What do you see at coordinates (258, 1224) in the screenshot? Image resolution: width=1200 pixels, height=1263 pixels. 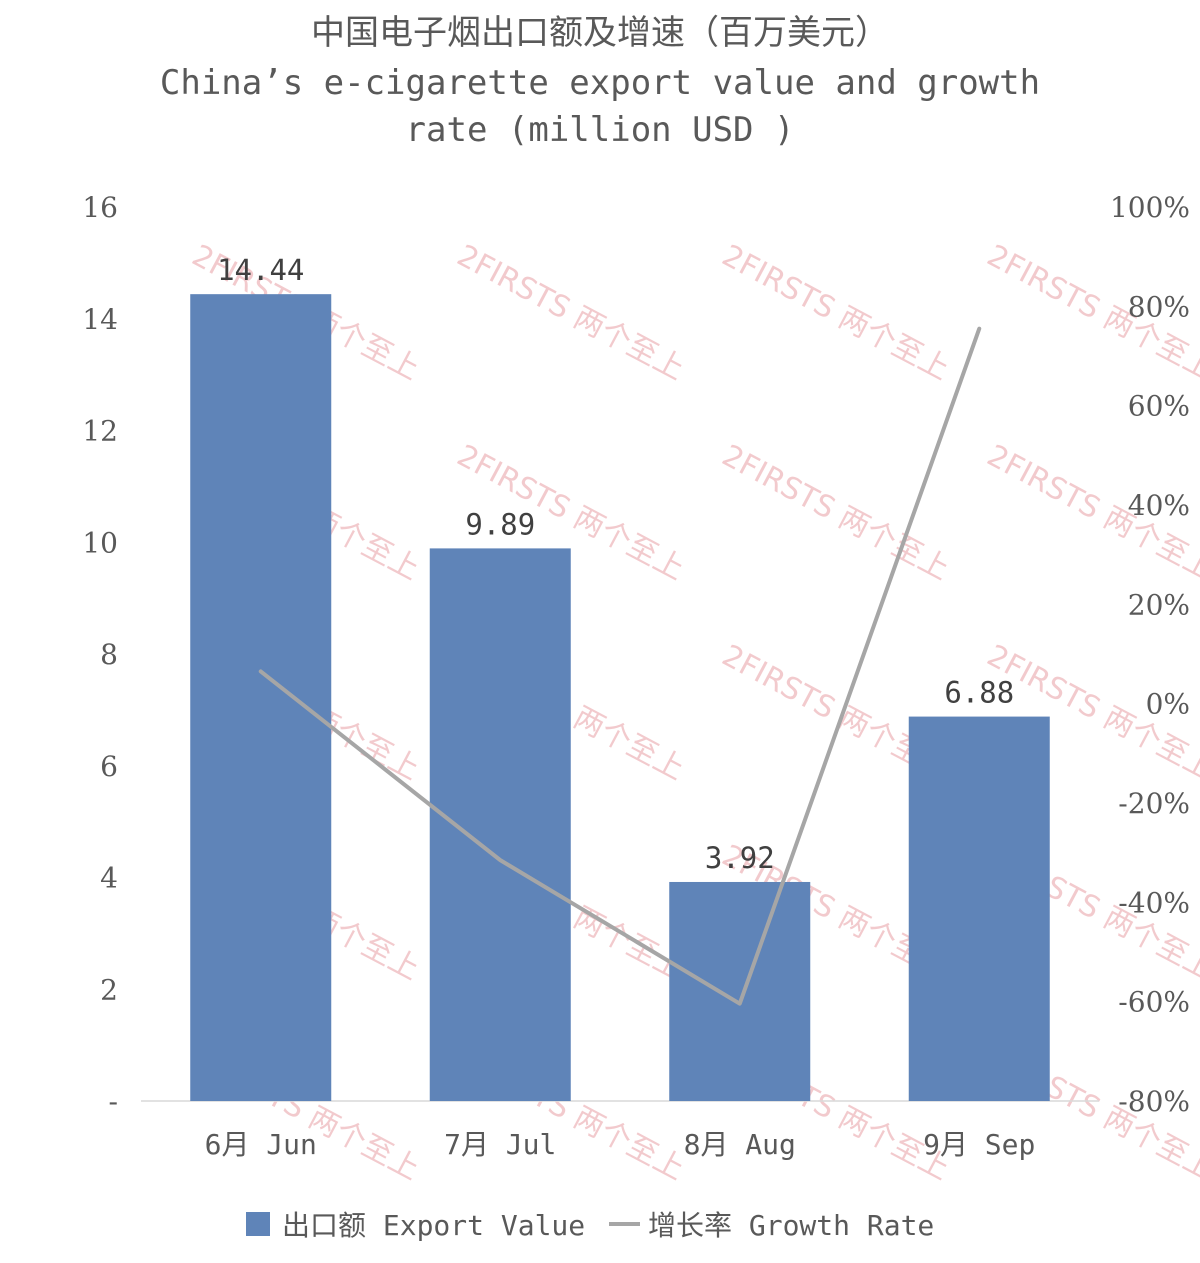 I see `legend-bar-swatch` at bounding box center [258, 1224].